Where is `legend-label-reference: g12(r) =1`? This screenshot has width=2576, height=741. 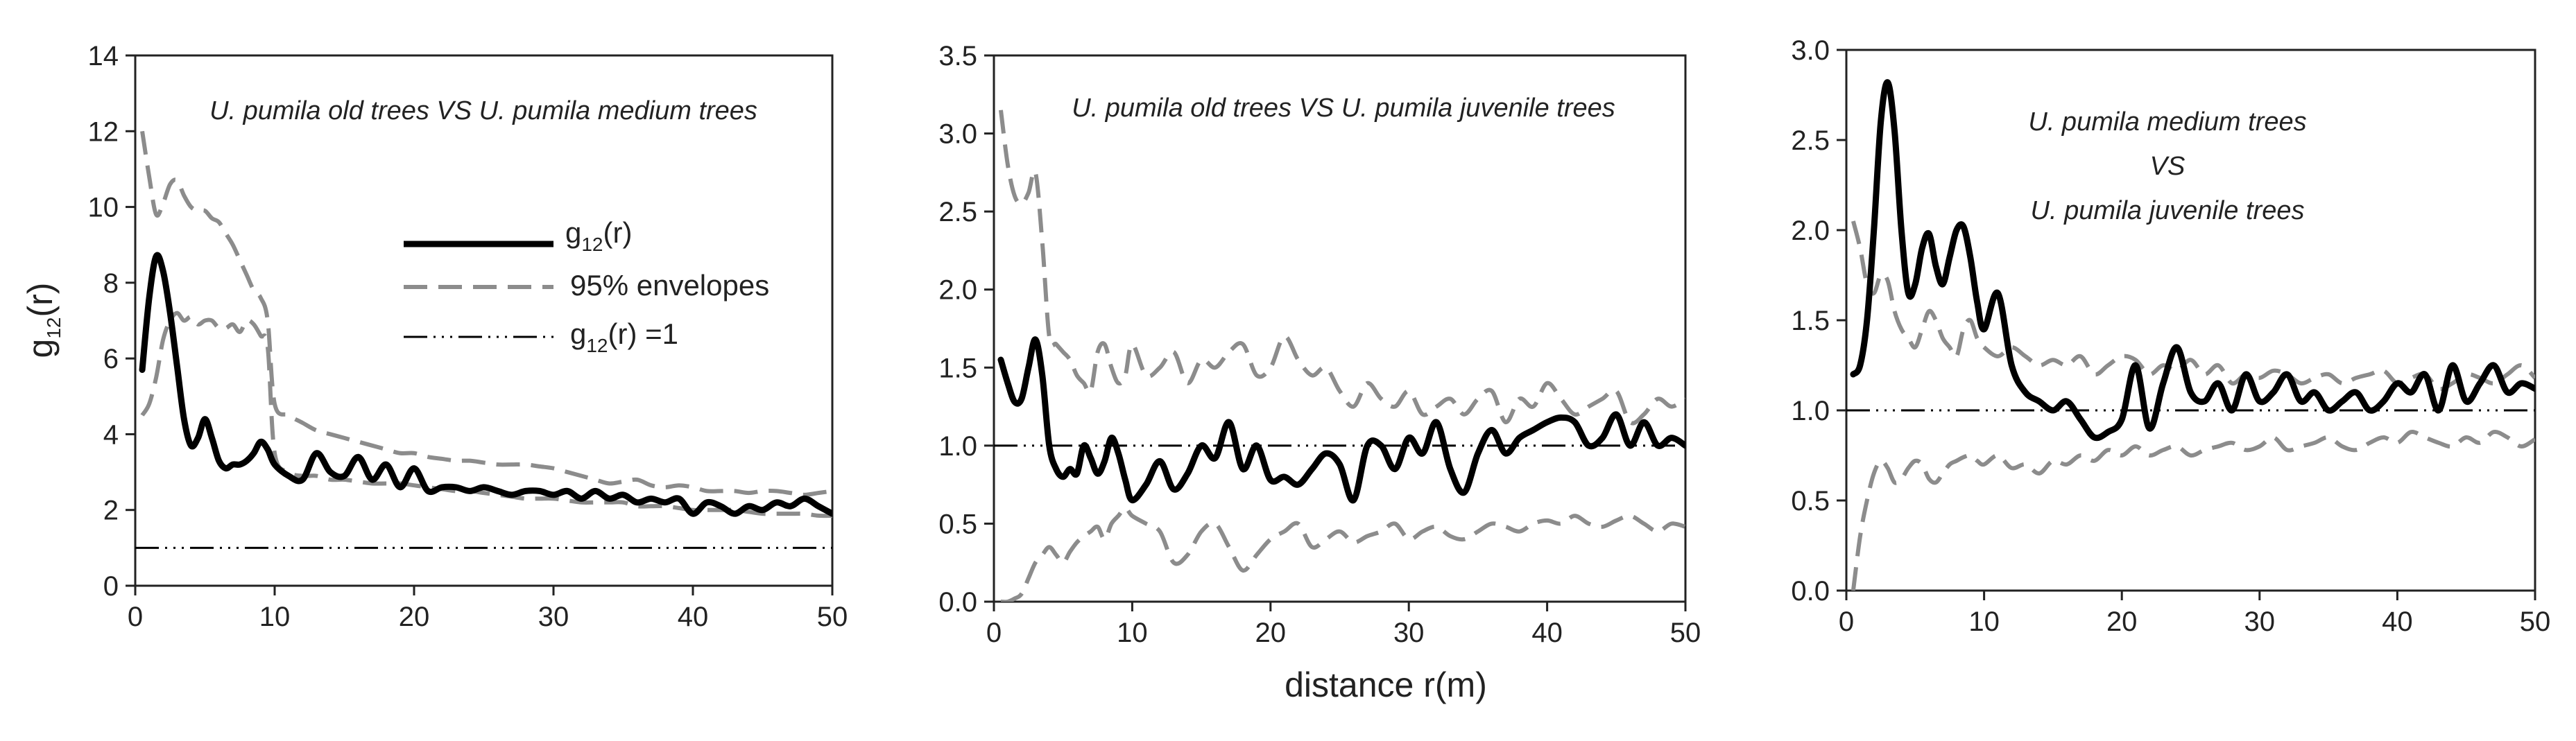
legend-label-reference: g12(r) =1 is located at coordinates (624, 336).